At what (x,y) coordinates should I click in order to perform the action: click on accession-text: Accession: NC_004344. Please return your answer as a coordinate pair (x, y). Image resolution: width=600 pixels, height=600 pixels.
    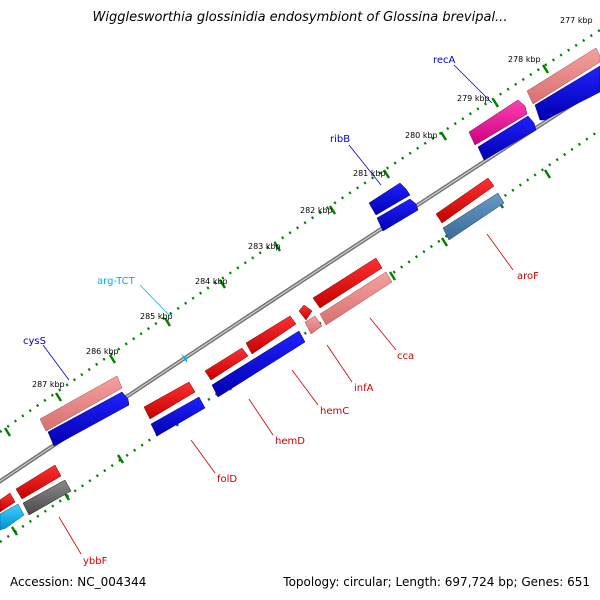
    Looking at the image, I should click on (78, 582).